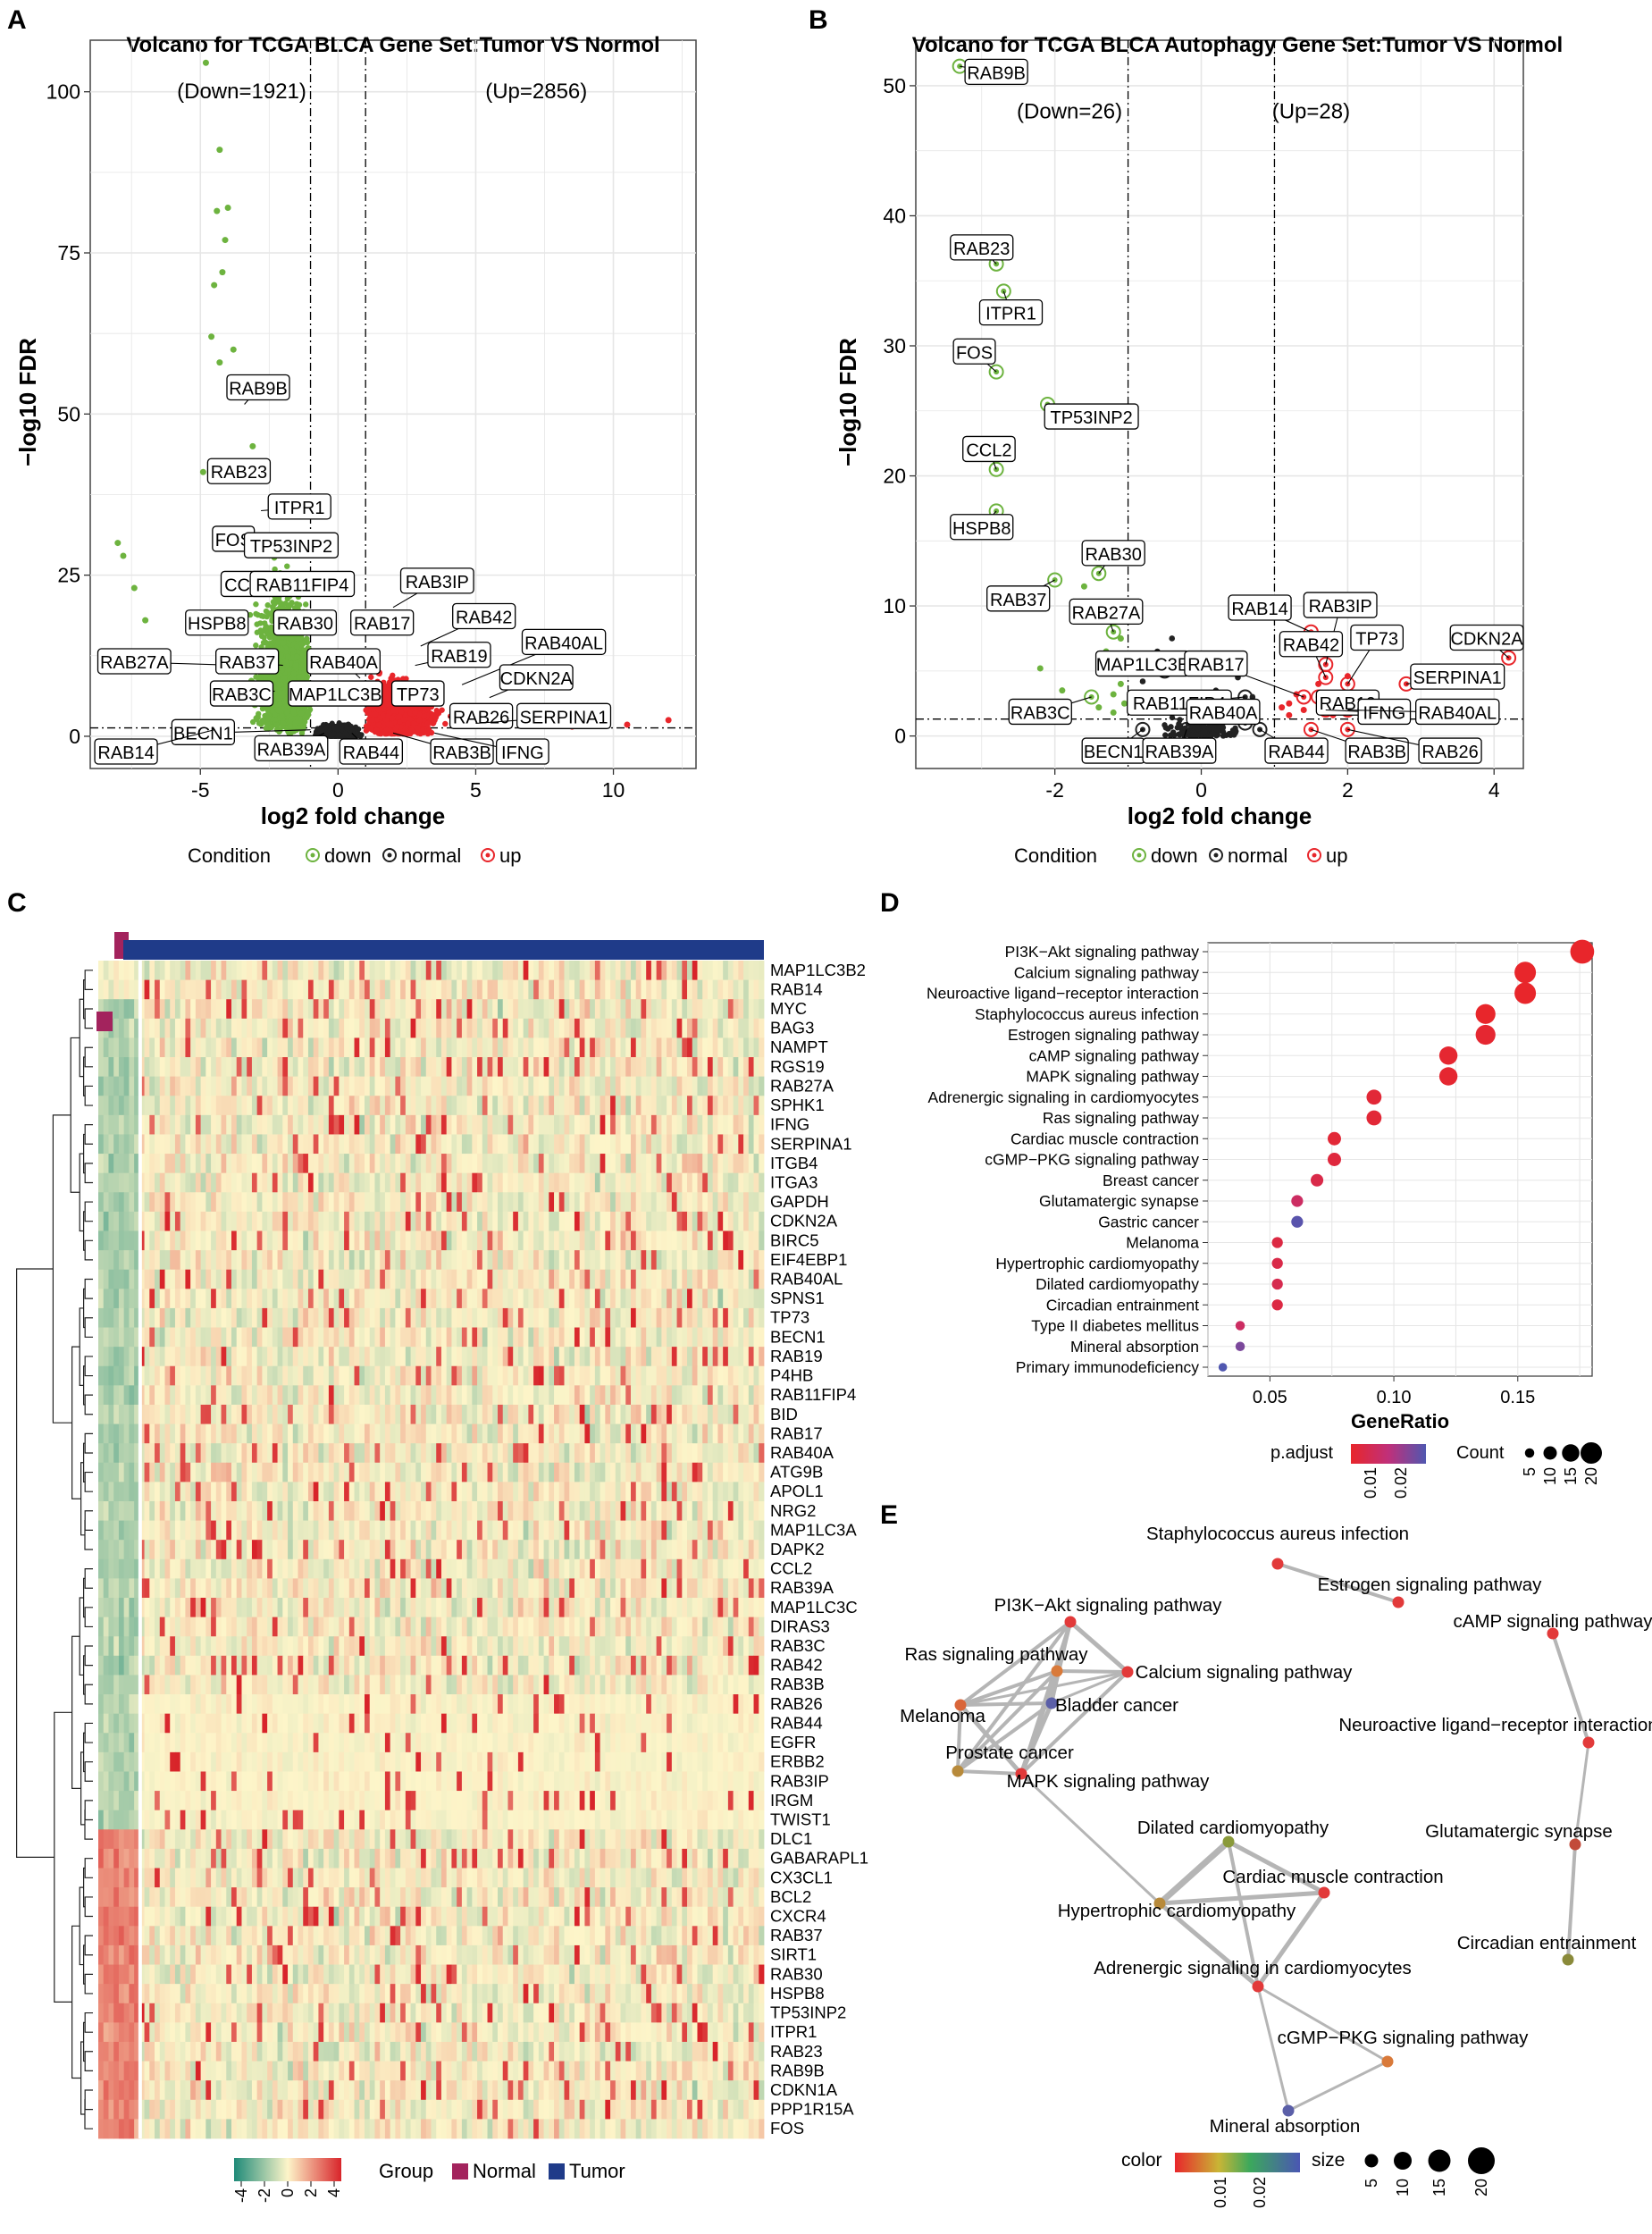  Describe the element at coordinates (17, 20) in the screenshot. I see `panel-letter-a: A` at that location.